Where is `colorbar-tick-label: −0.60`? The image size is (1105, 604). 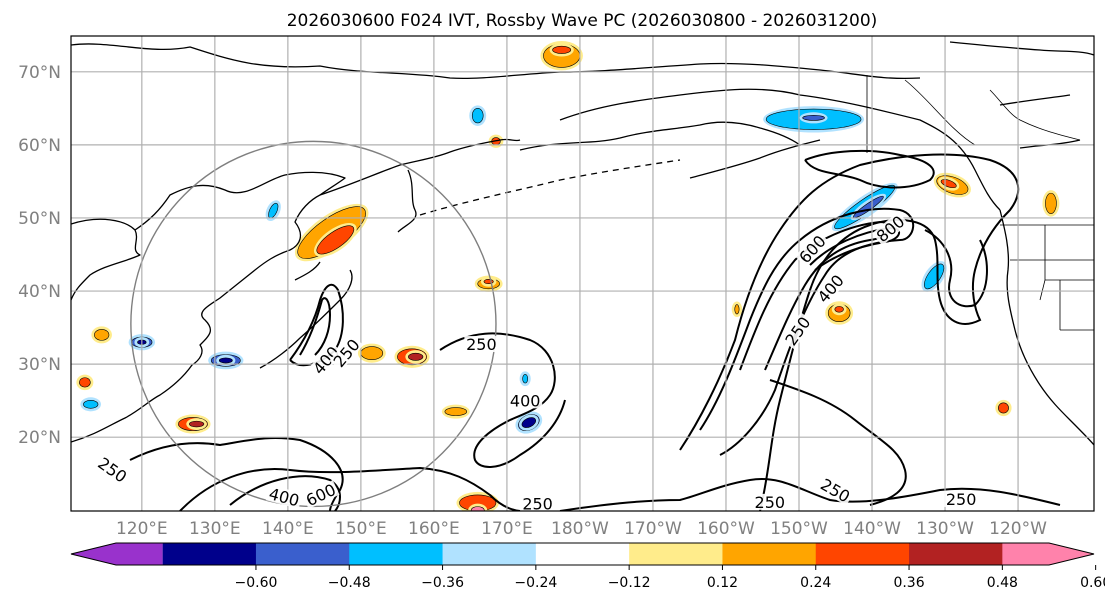
colorbar-tick-label: −0.60 is located at coordinates (255, 583).